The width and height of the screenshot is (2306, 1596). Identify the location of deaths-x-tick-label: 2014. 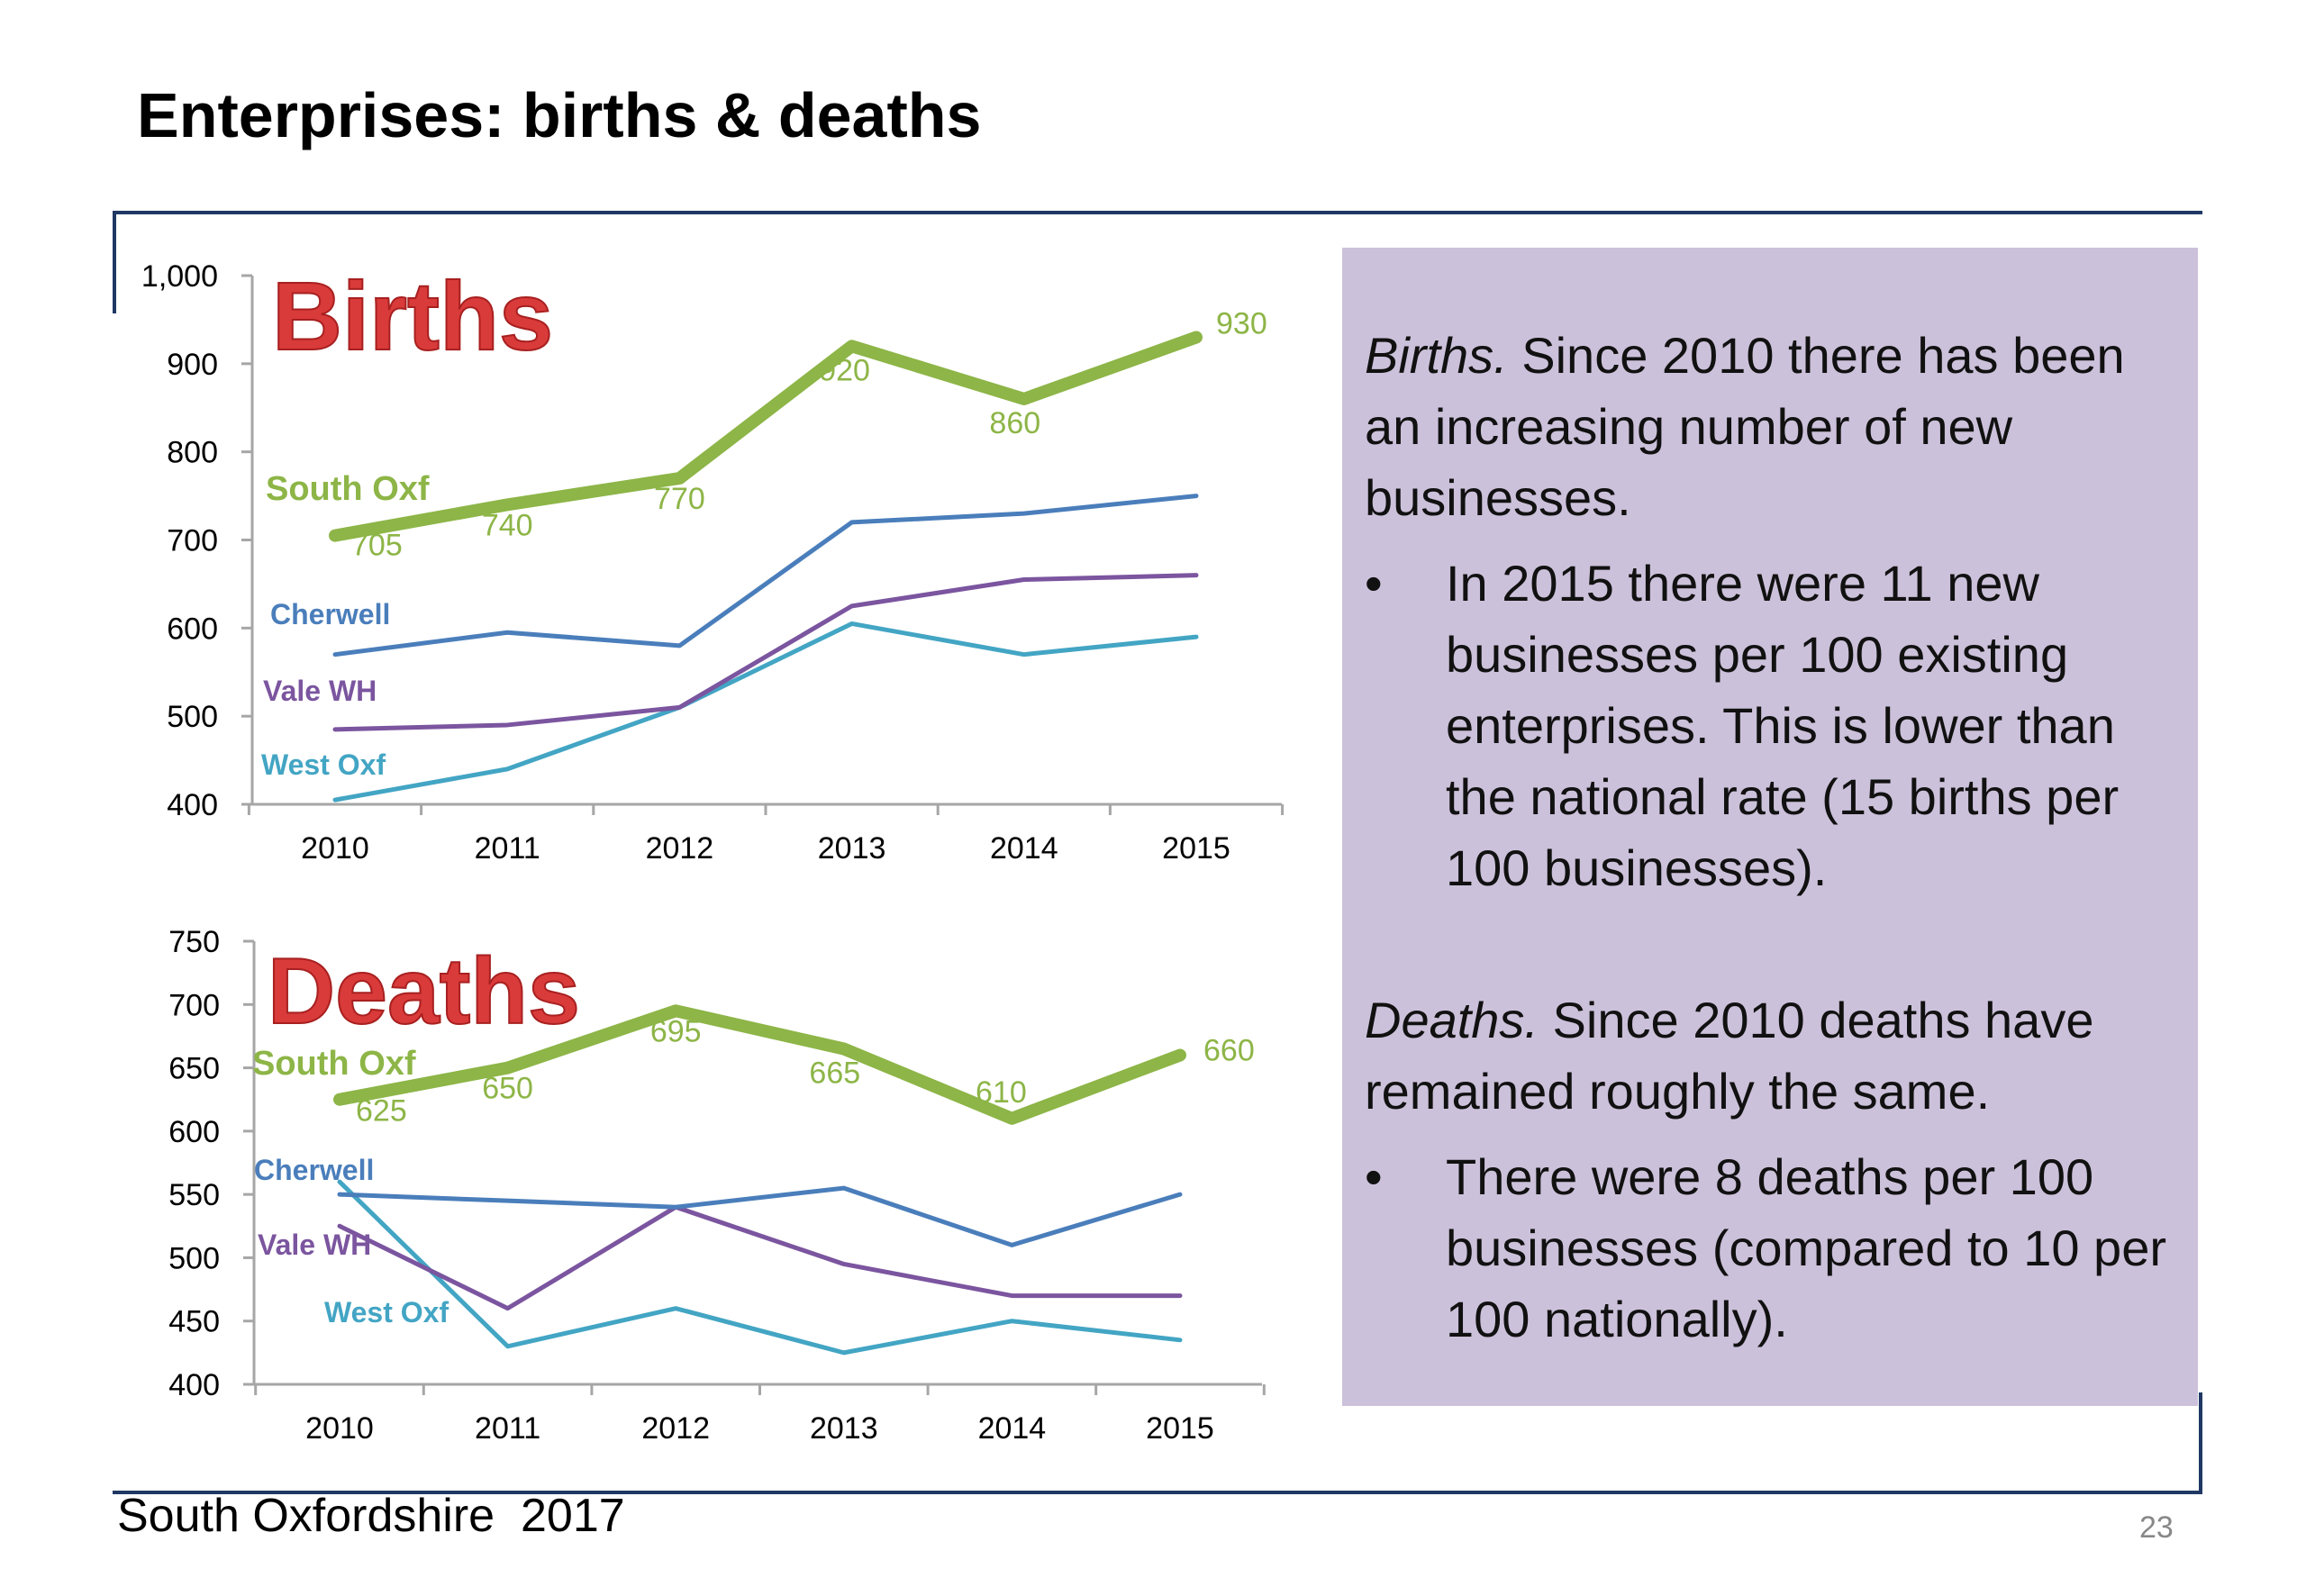
(1012, 1428).